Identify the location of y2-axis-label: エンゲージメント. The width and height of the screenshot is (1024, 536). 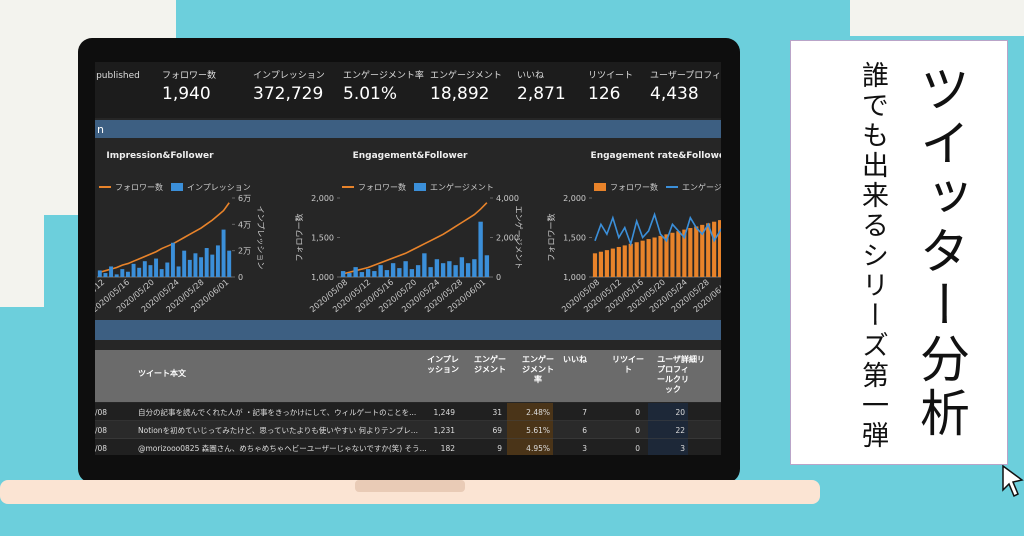
(519, 238).